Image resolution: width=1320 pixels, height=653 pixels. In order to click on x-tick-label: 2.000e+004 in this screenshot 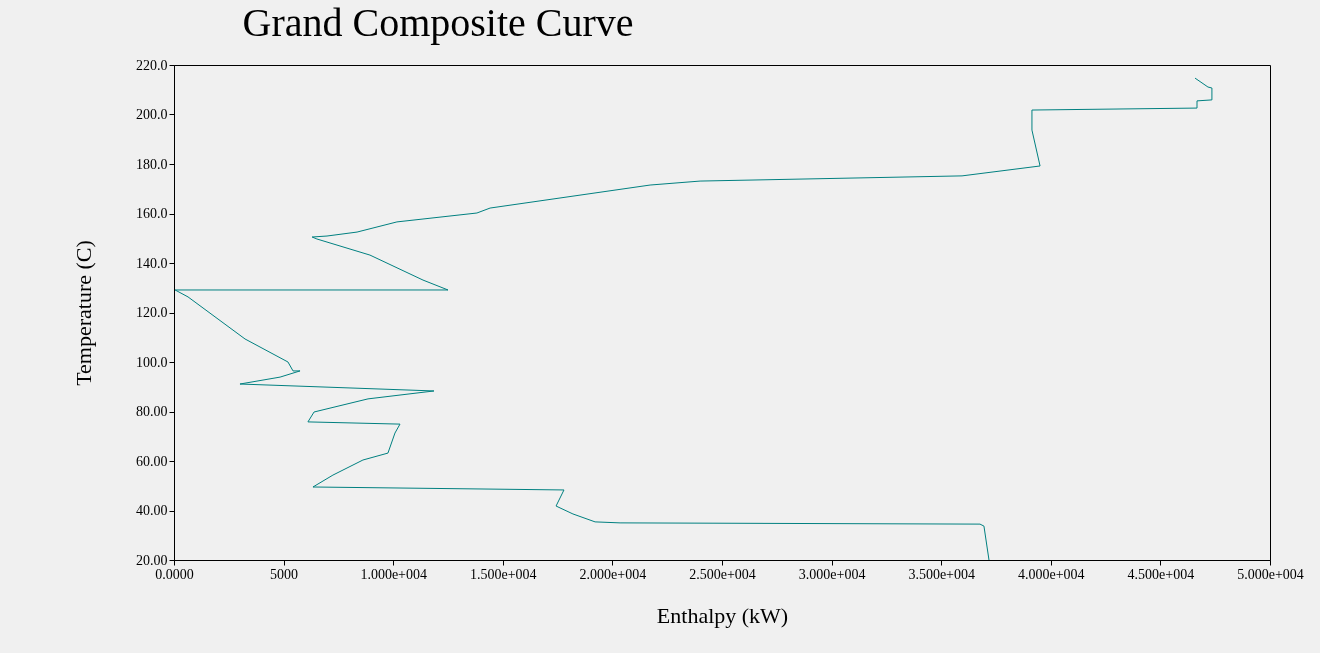, I will do `click(613, 574)`.